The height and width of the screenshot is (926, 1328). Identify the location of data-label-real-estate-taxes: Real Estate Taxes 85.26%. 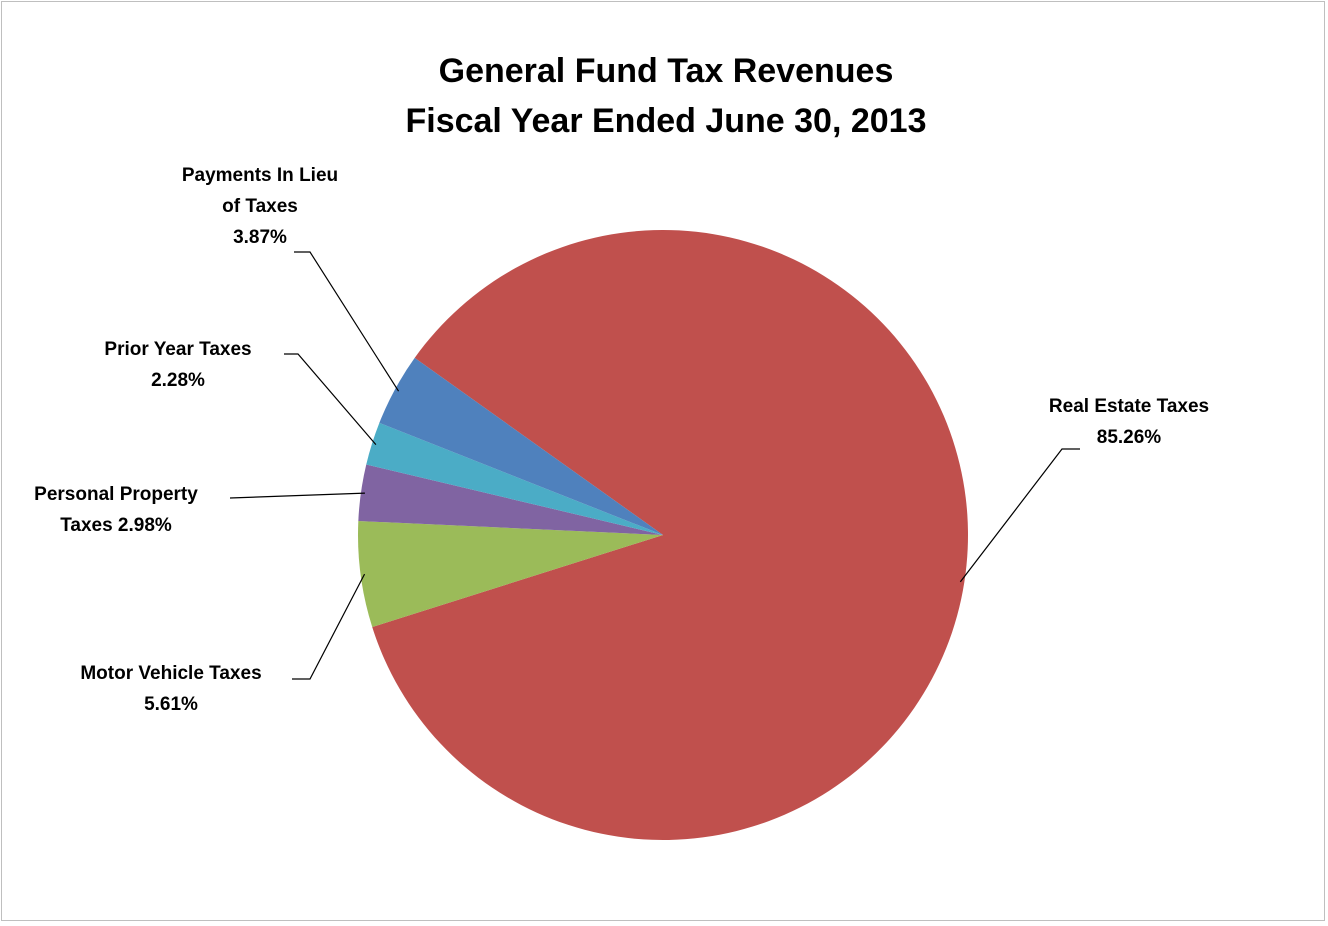
(1129, 422).